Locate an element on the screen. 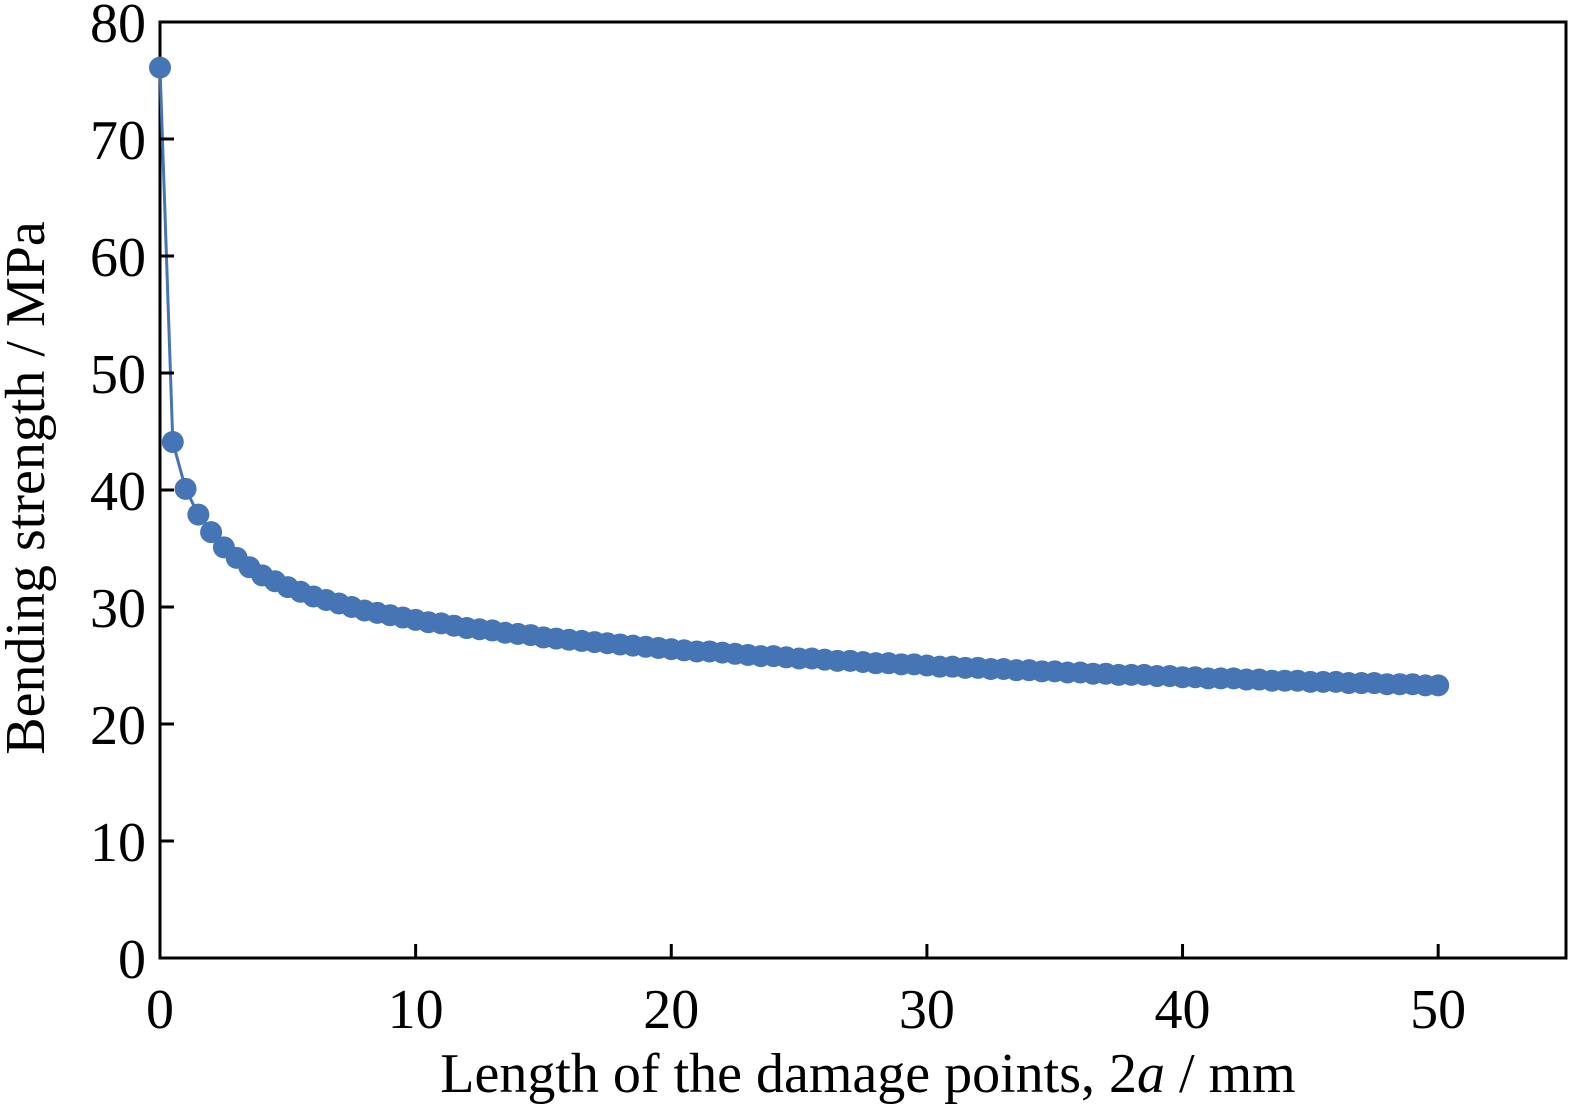 The width and height of the screenshot is (1583, 1118). y-tick-label: 40 is located at coordinates (118, 492).